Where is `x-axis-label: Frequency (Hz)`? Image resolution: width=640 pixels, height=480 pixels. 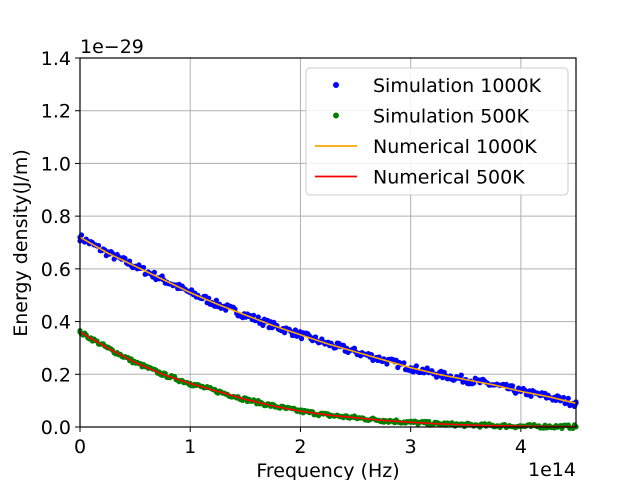 x-axis-label: Frequency (Hz) is located at coordinates (327, 470).